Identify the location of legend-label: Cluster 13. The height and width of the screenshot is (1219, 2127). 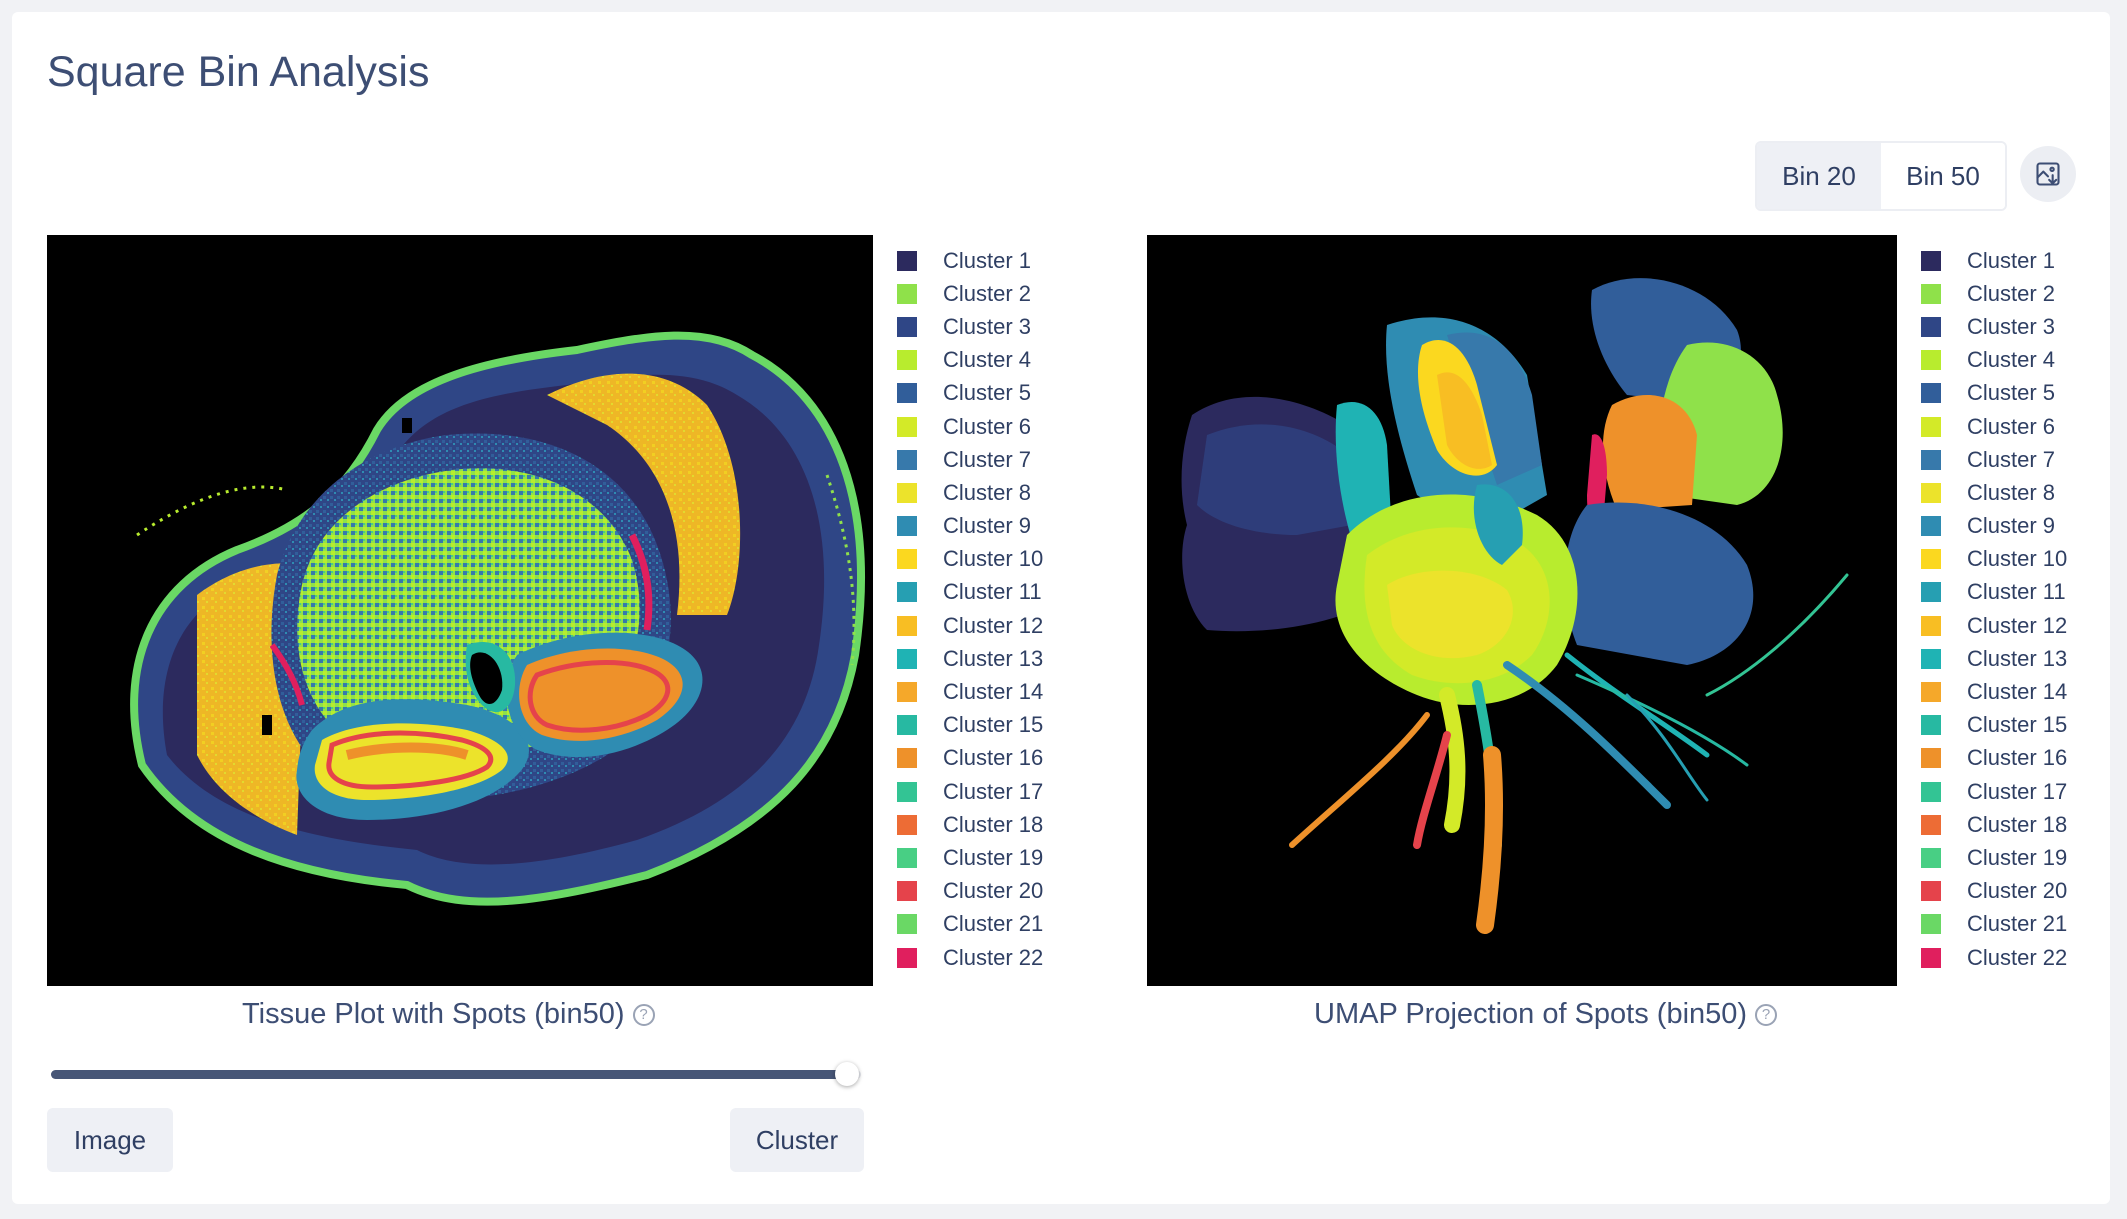
(2017, 658).